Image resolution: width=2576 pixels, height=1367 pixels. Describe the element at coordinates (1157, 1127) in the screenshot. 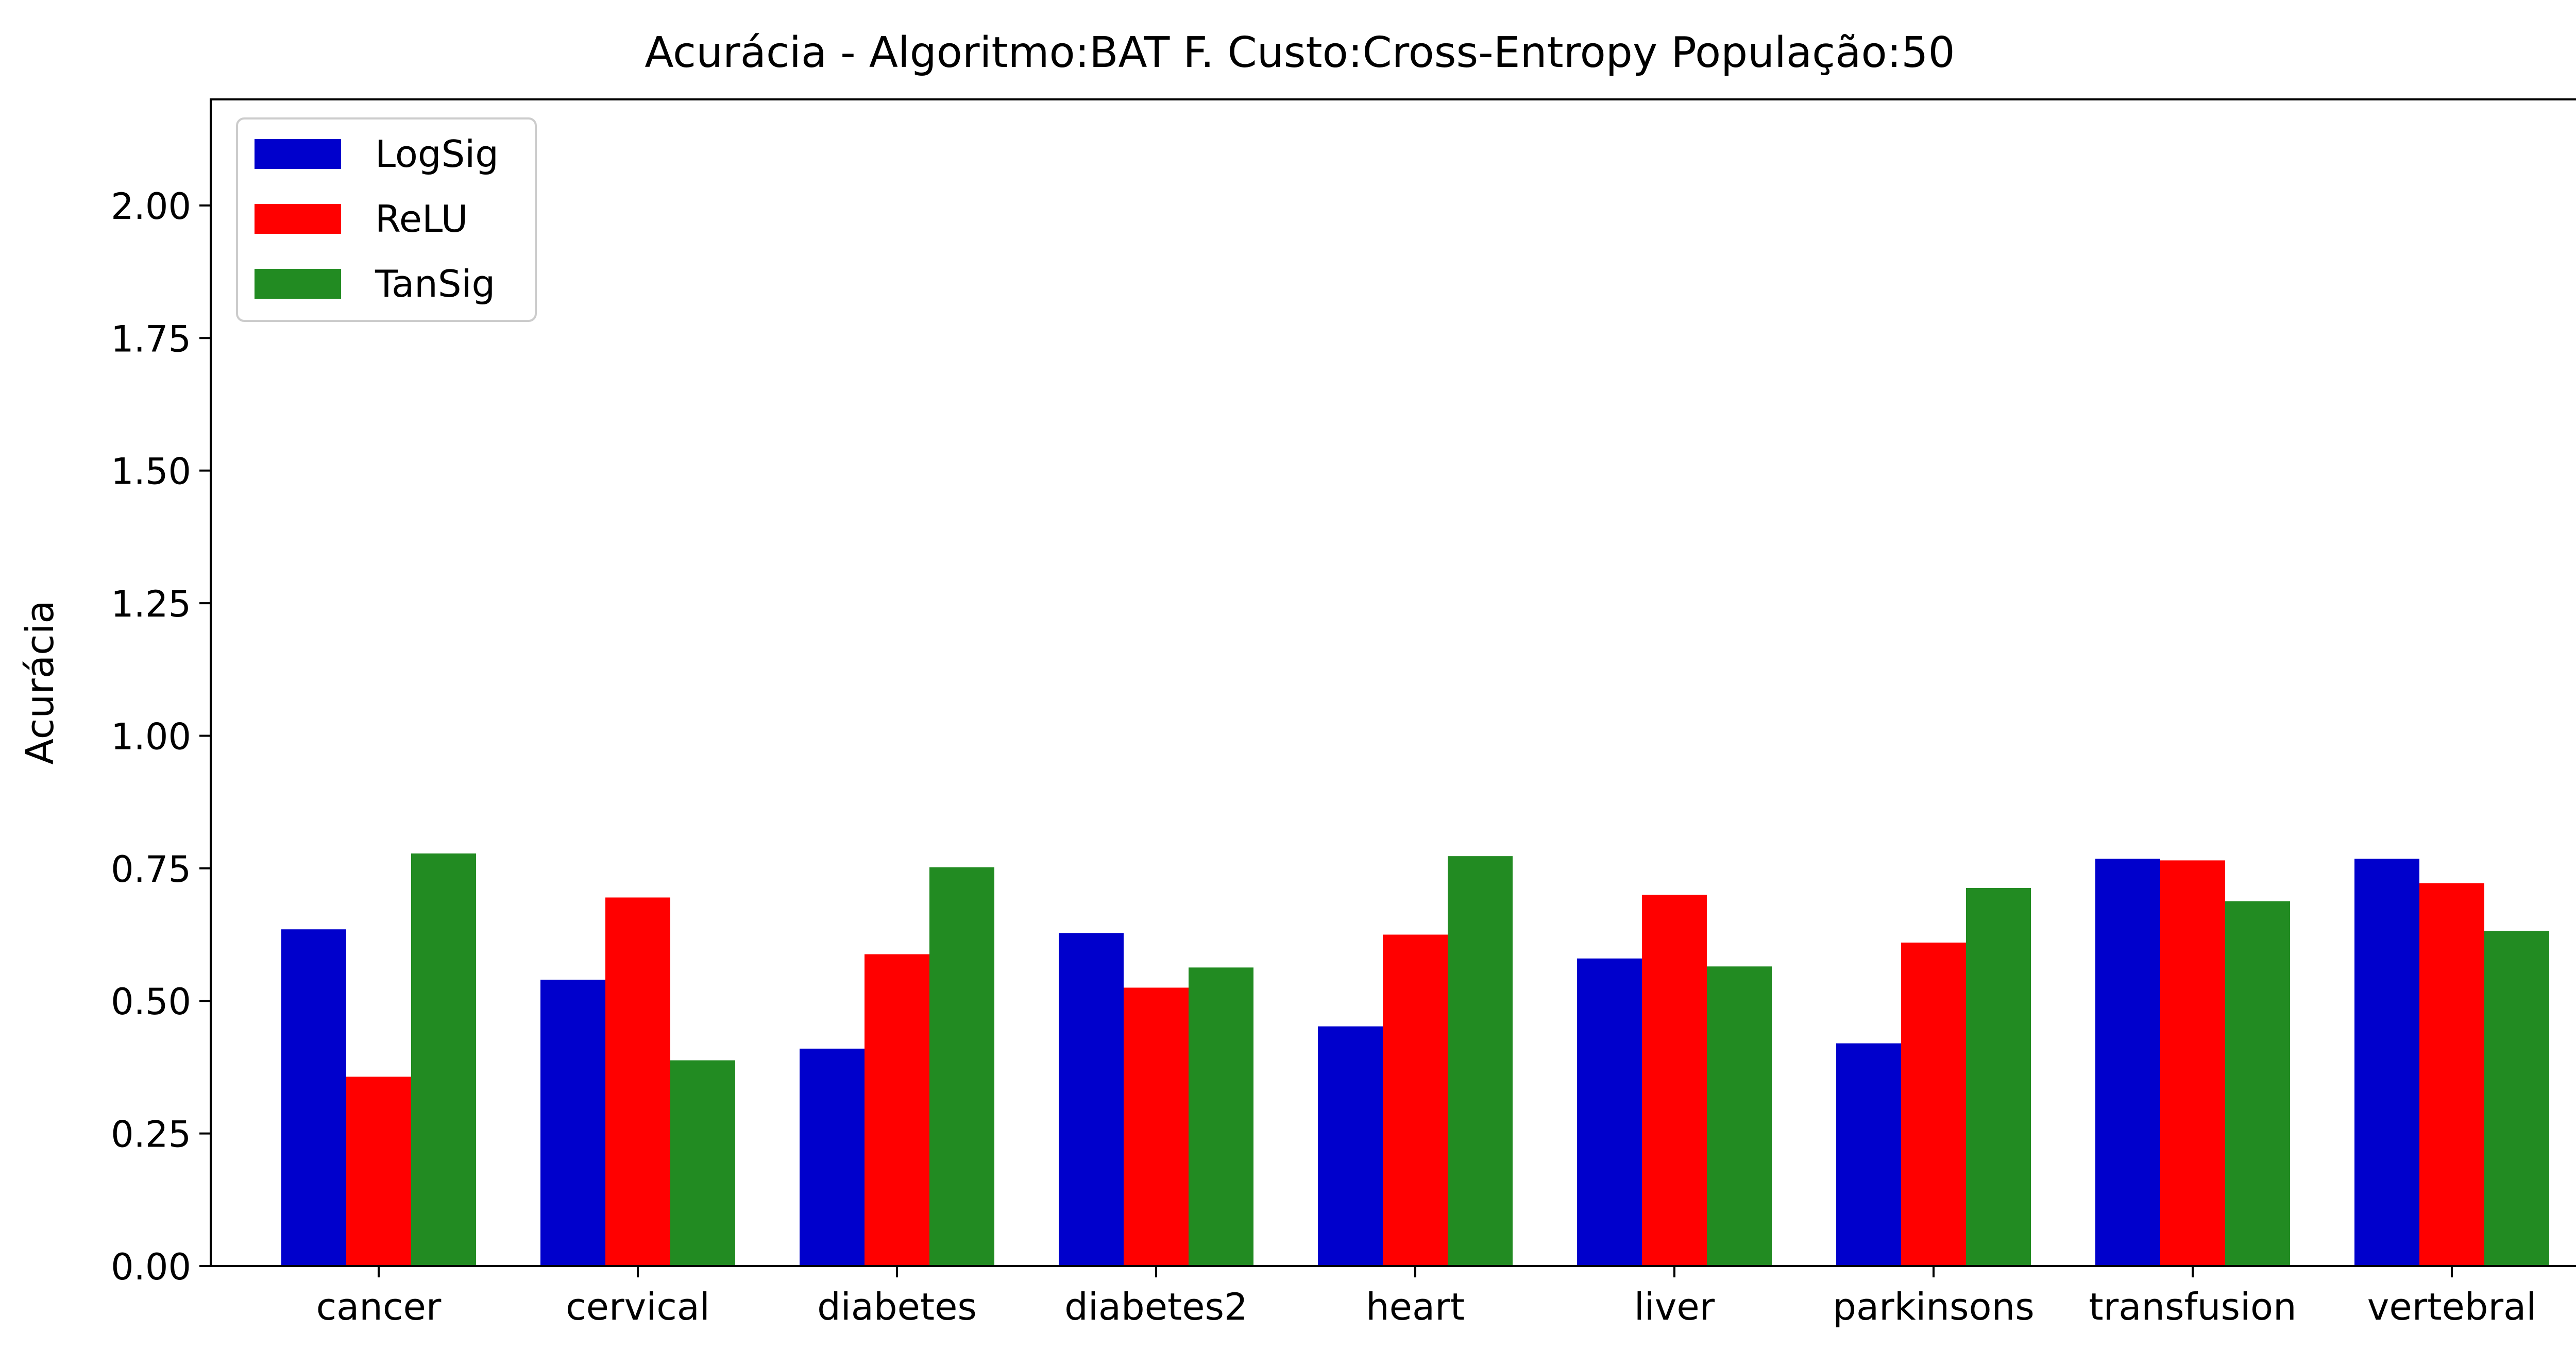

I see `bar-relu-diabetes2` at that location.